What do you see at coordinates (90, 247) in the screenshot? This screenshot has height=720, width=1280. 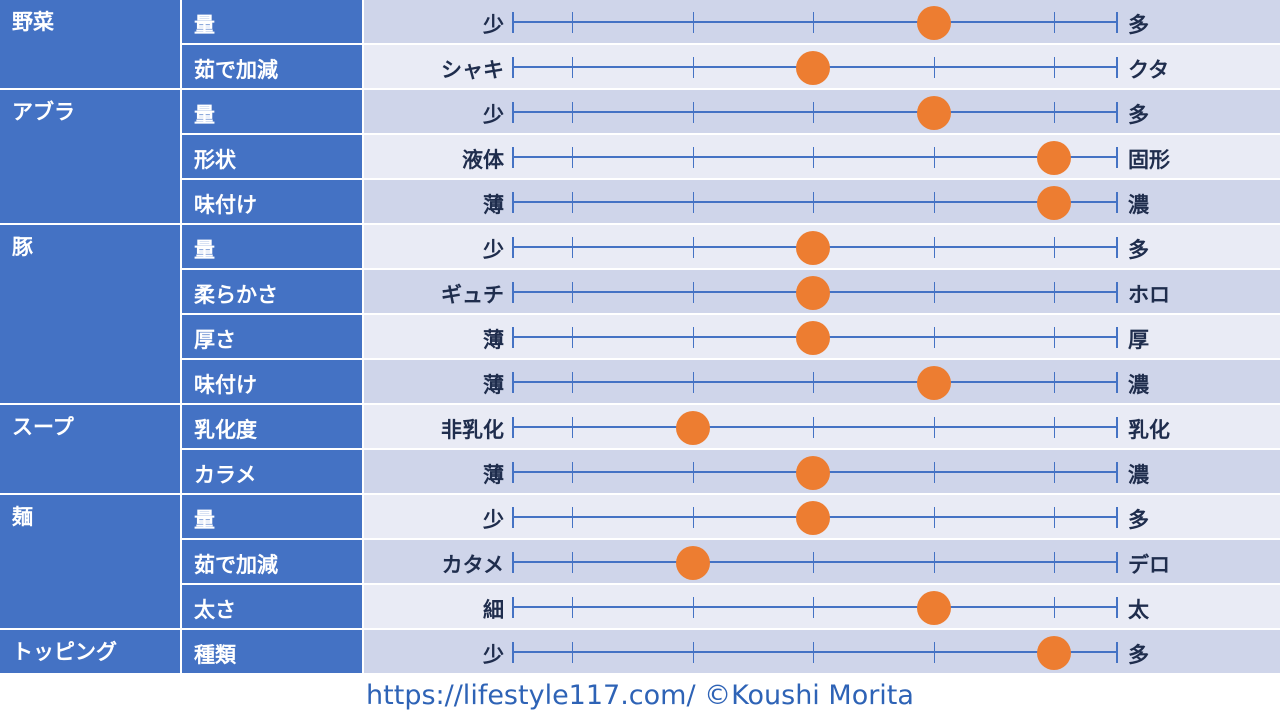 I see `category-cell: 豚` at bounding box center [90, 247].